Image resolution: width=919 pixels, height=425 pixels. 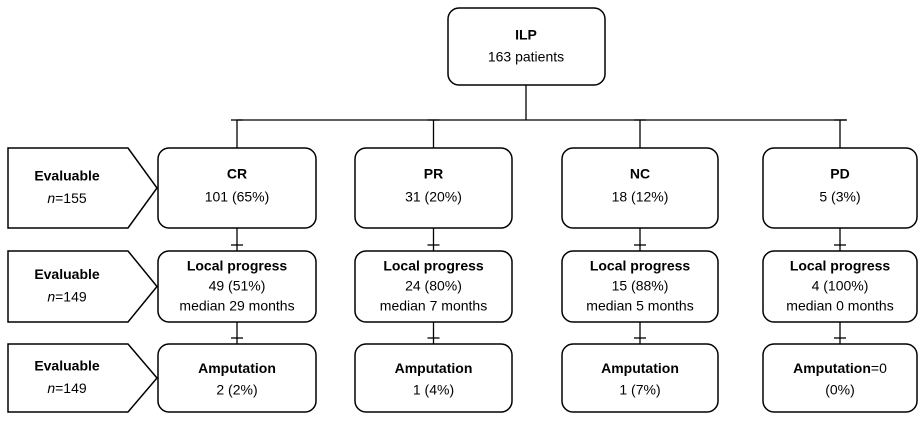 I want to click on progress-value: 4 (100%), so click(x=840, y=286).